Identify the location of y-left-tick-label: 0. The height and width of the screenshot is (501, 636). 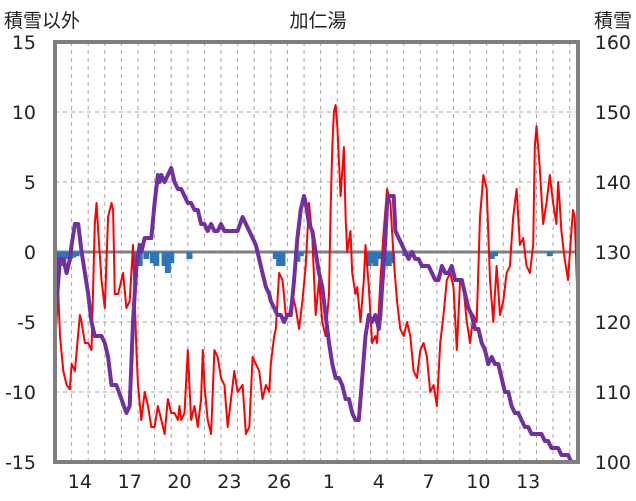
(30, 253).